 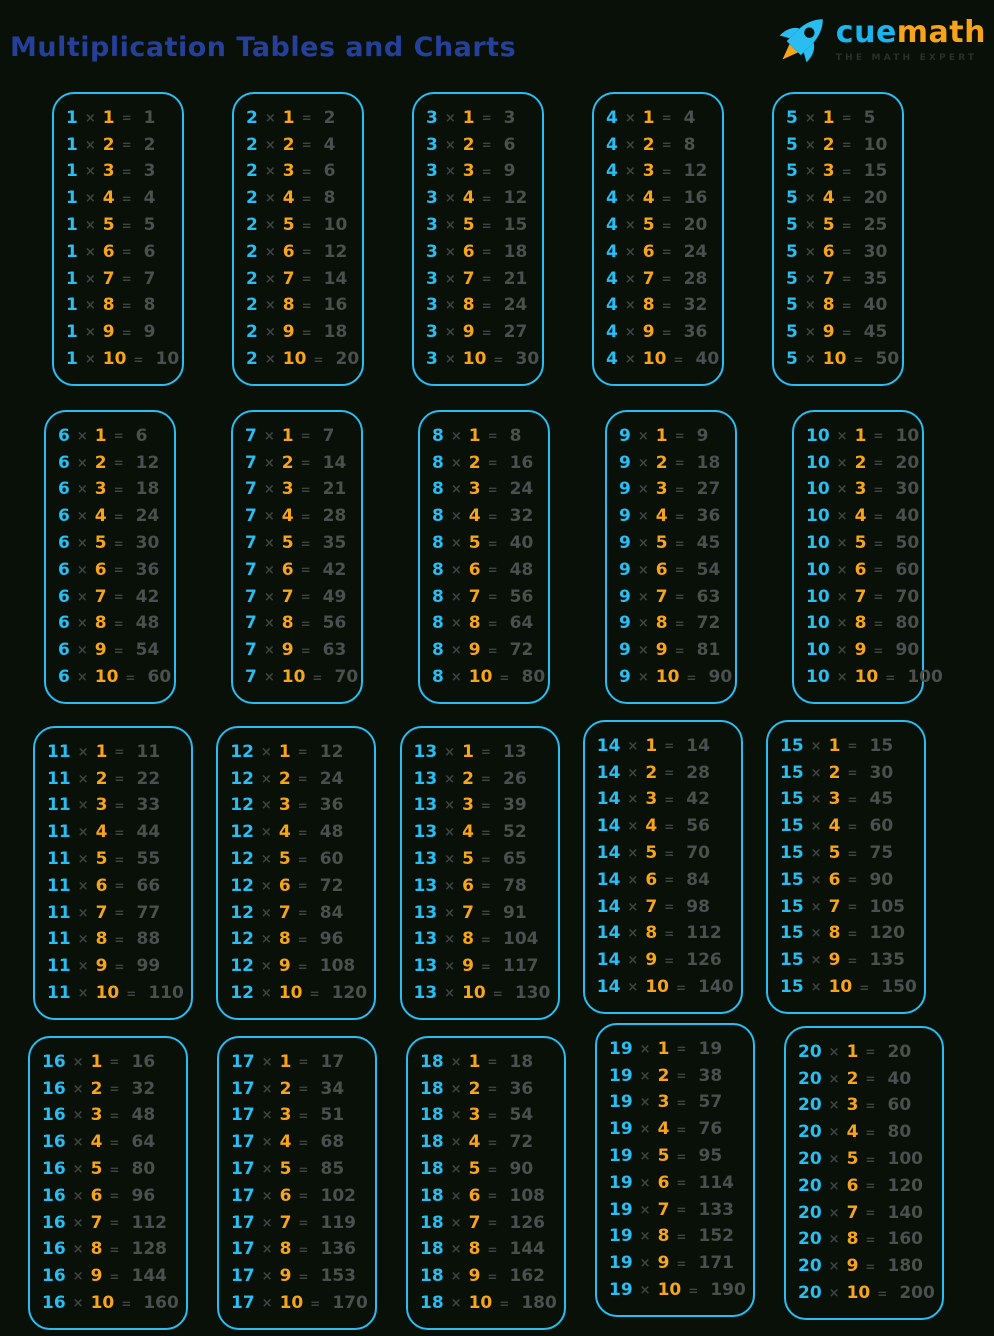 I want to click on multiplicand: 12, so click(x=242, y=832).